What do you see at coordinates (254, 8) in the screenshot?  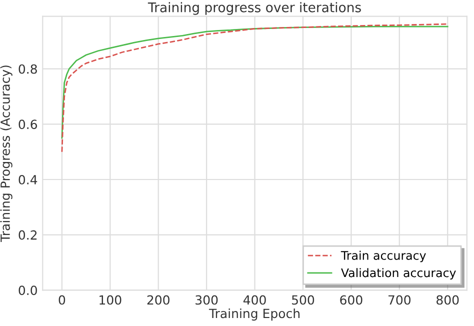 I see `chart-title: Training progress over iterations` at bounding box center [254, 8].